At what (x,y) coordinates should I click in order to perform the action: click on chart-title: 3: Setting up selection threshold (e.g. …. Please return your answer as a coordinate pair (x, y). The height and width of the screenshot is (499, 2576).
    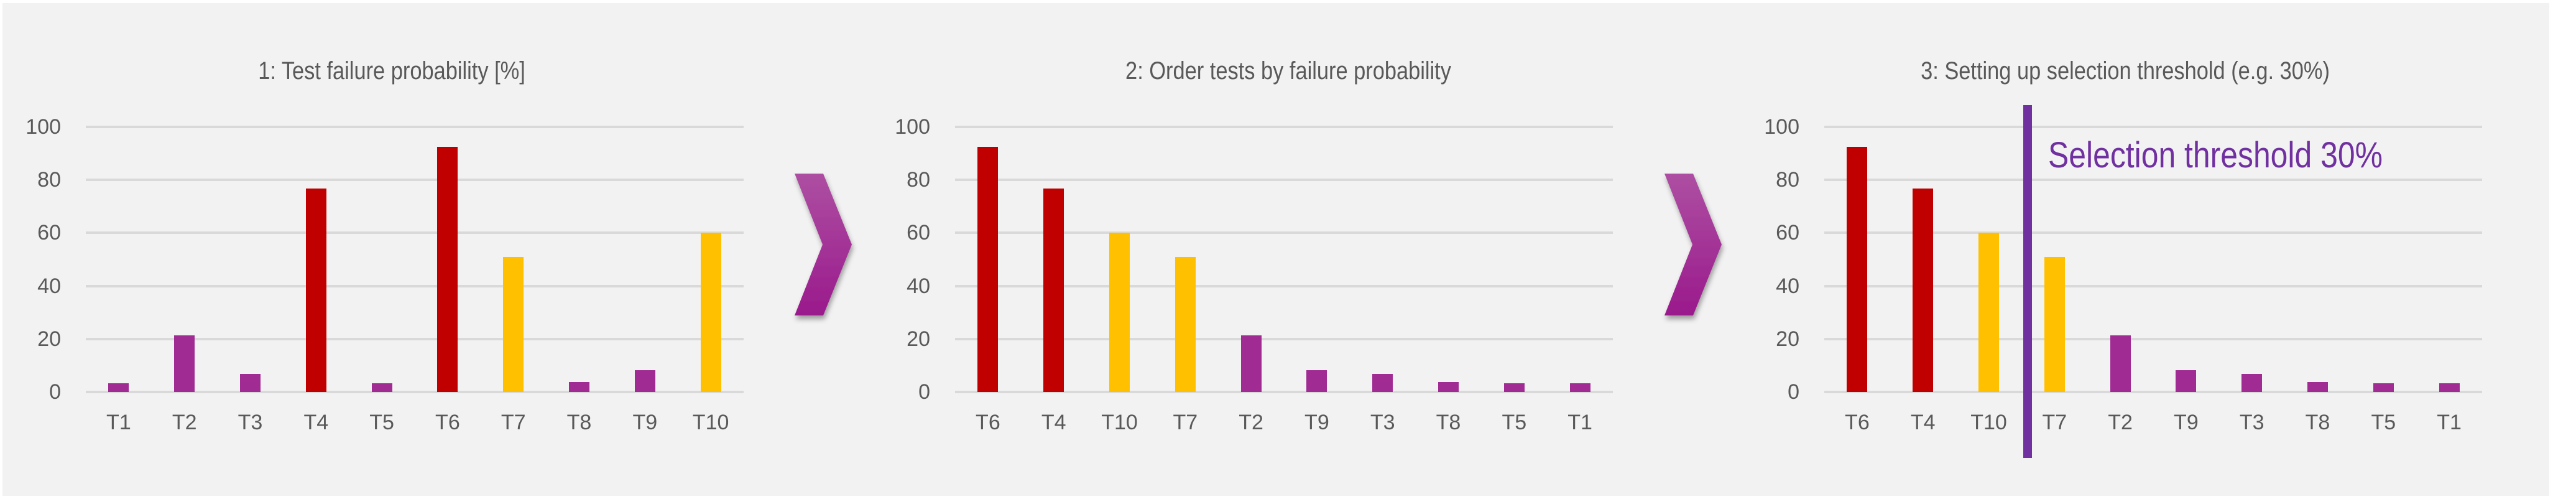
    Looking at the image, I should click on (2125, 71).